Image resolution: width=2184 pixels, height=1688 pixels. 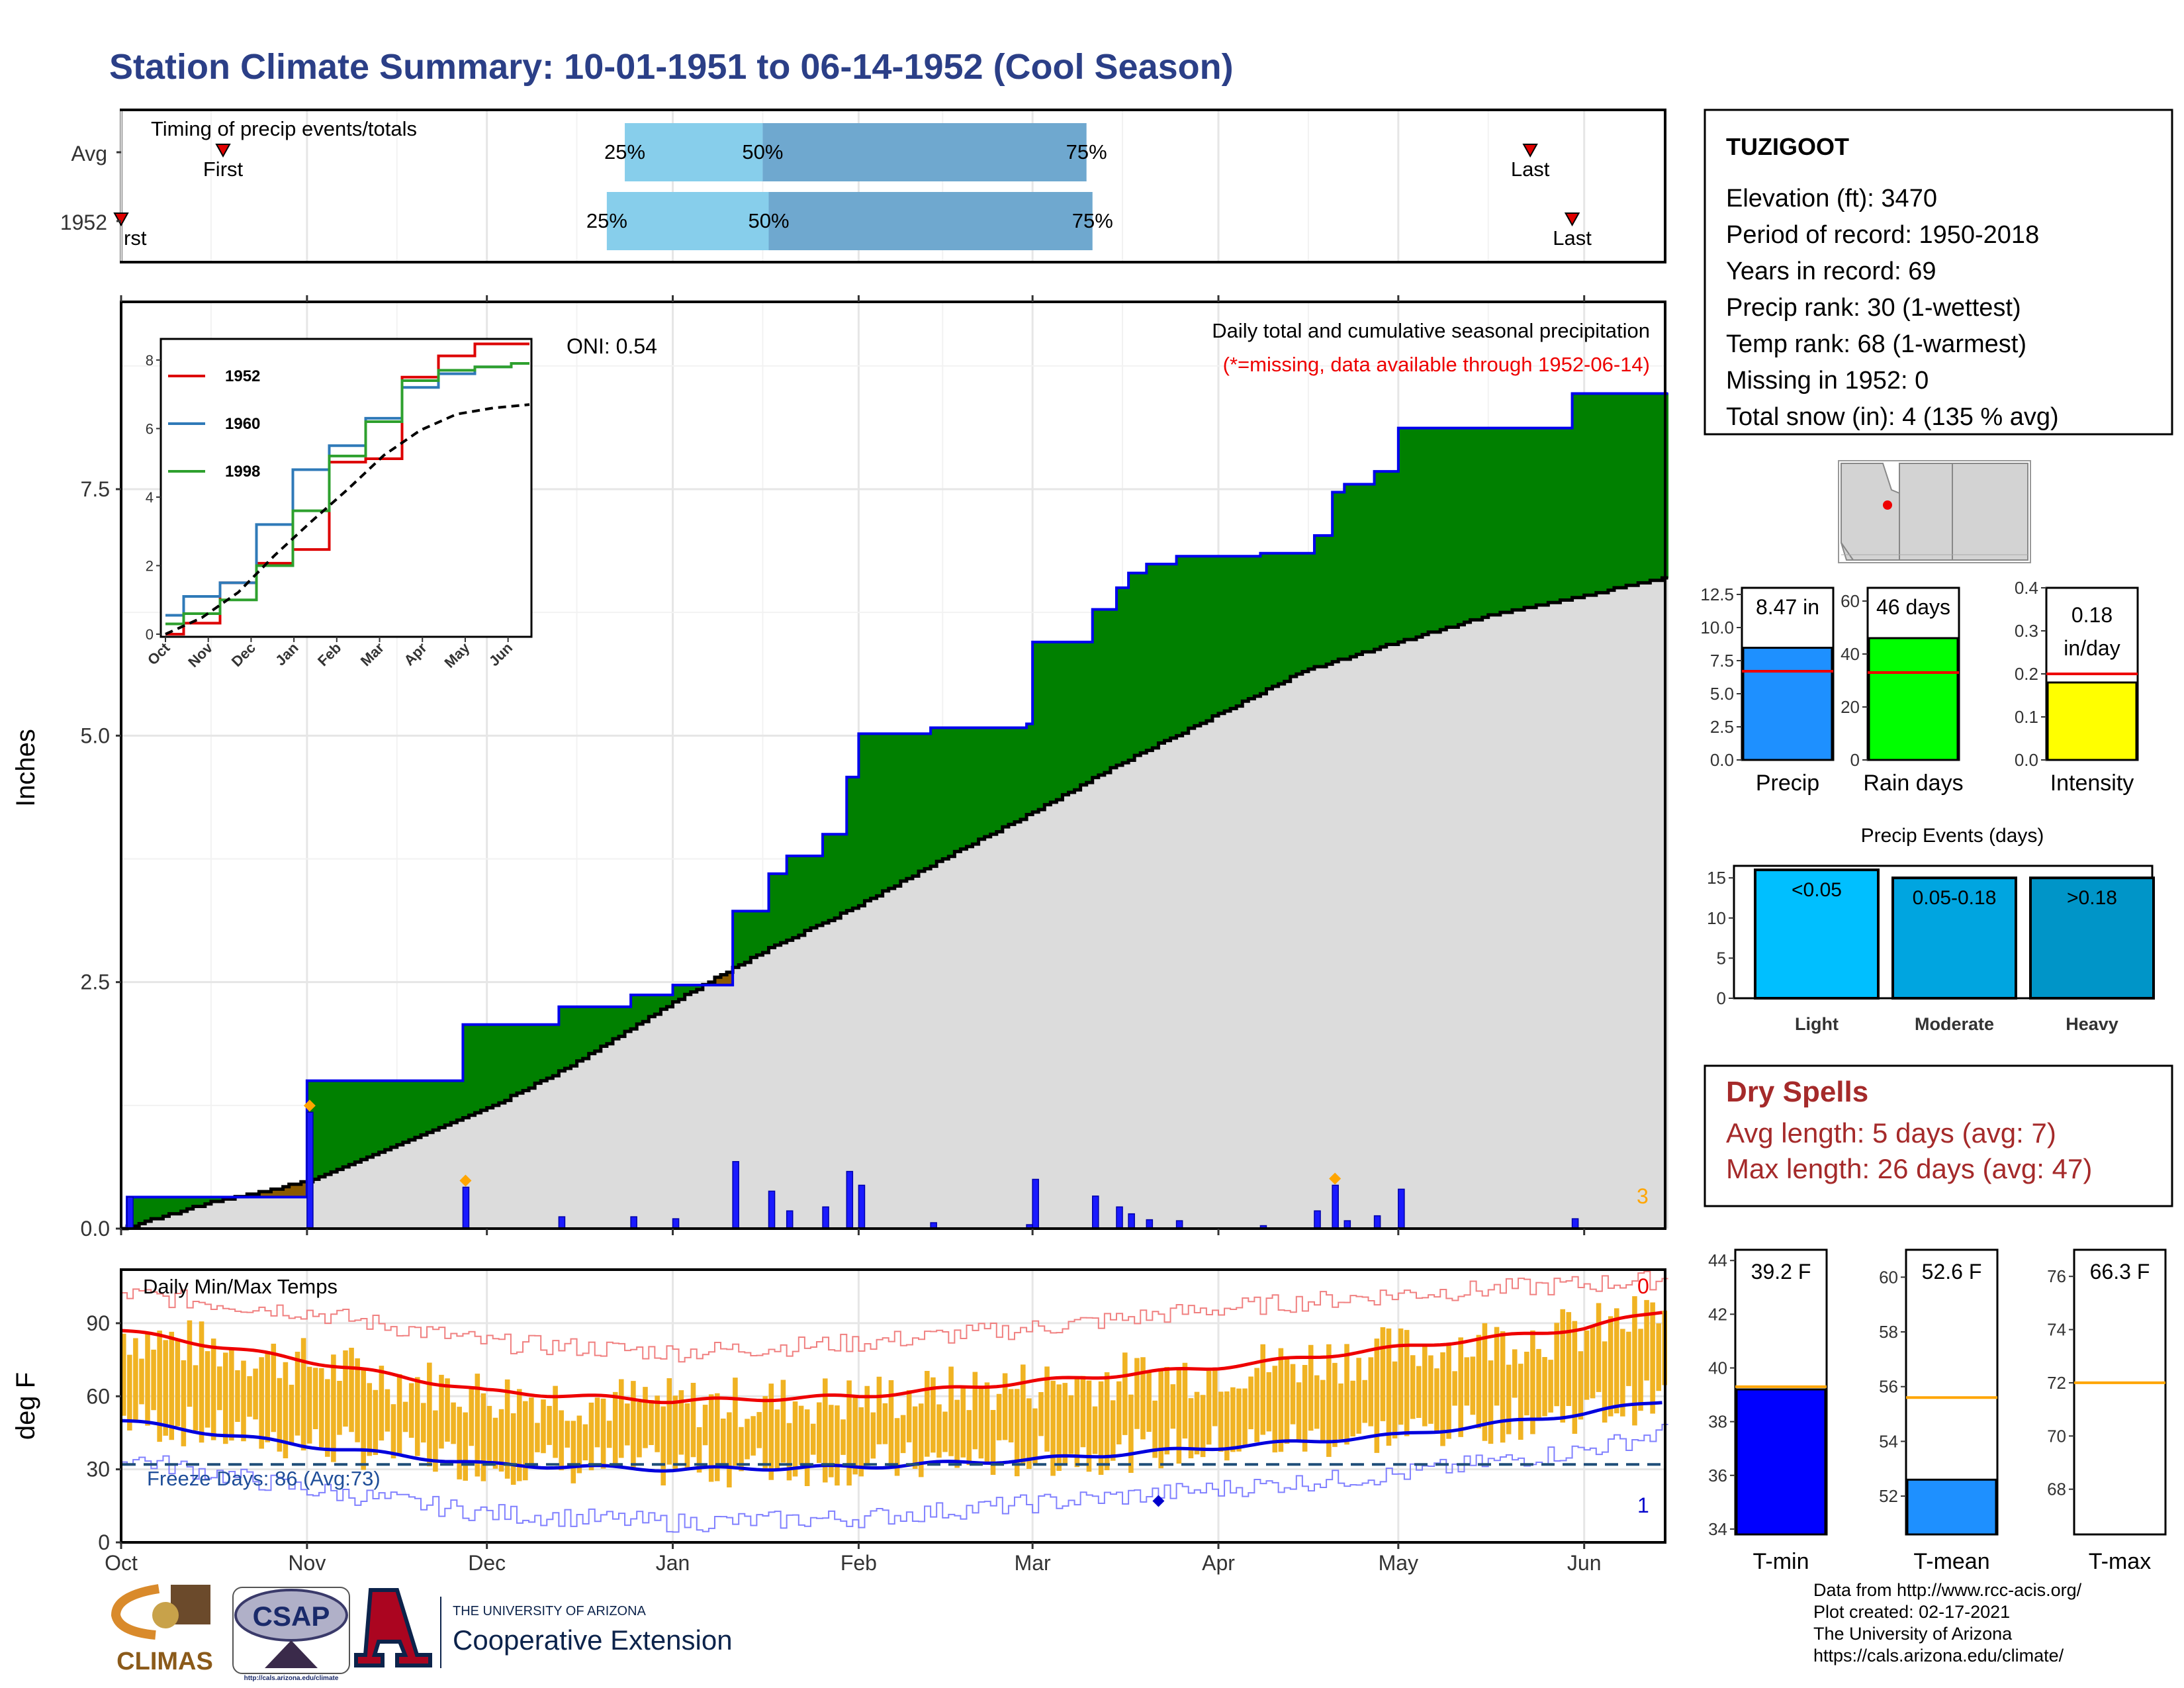 What do you see at coordinates (1951, 1507) in the screenshot?
I see `temp-summary-bar-T-mean` at bounding box center [1951, 1507].